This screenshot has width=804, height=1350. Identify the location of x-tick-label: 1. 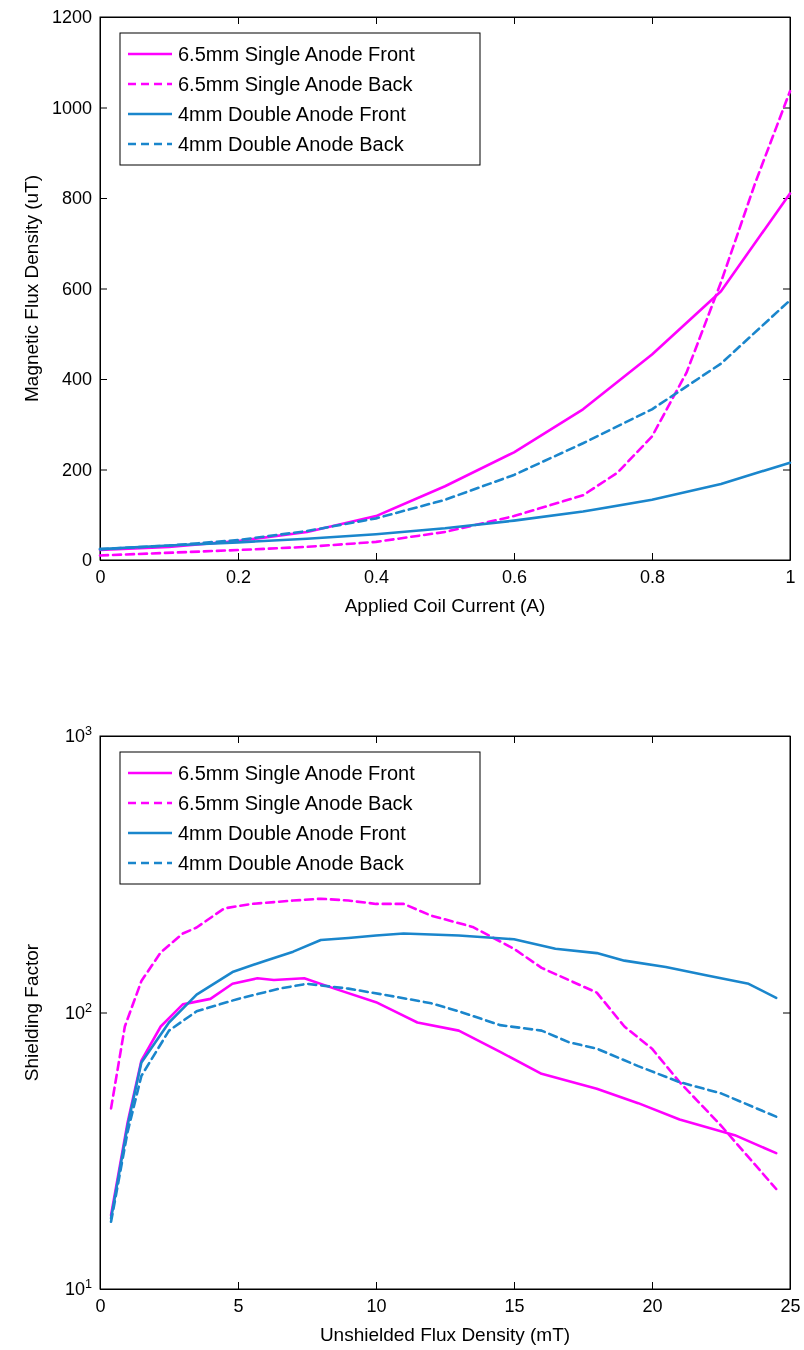
(790, 576).